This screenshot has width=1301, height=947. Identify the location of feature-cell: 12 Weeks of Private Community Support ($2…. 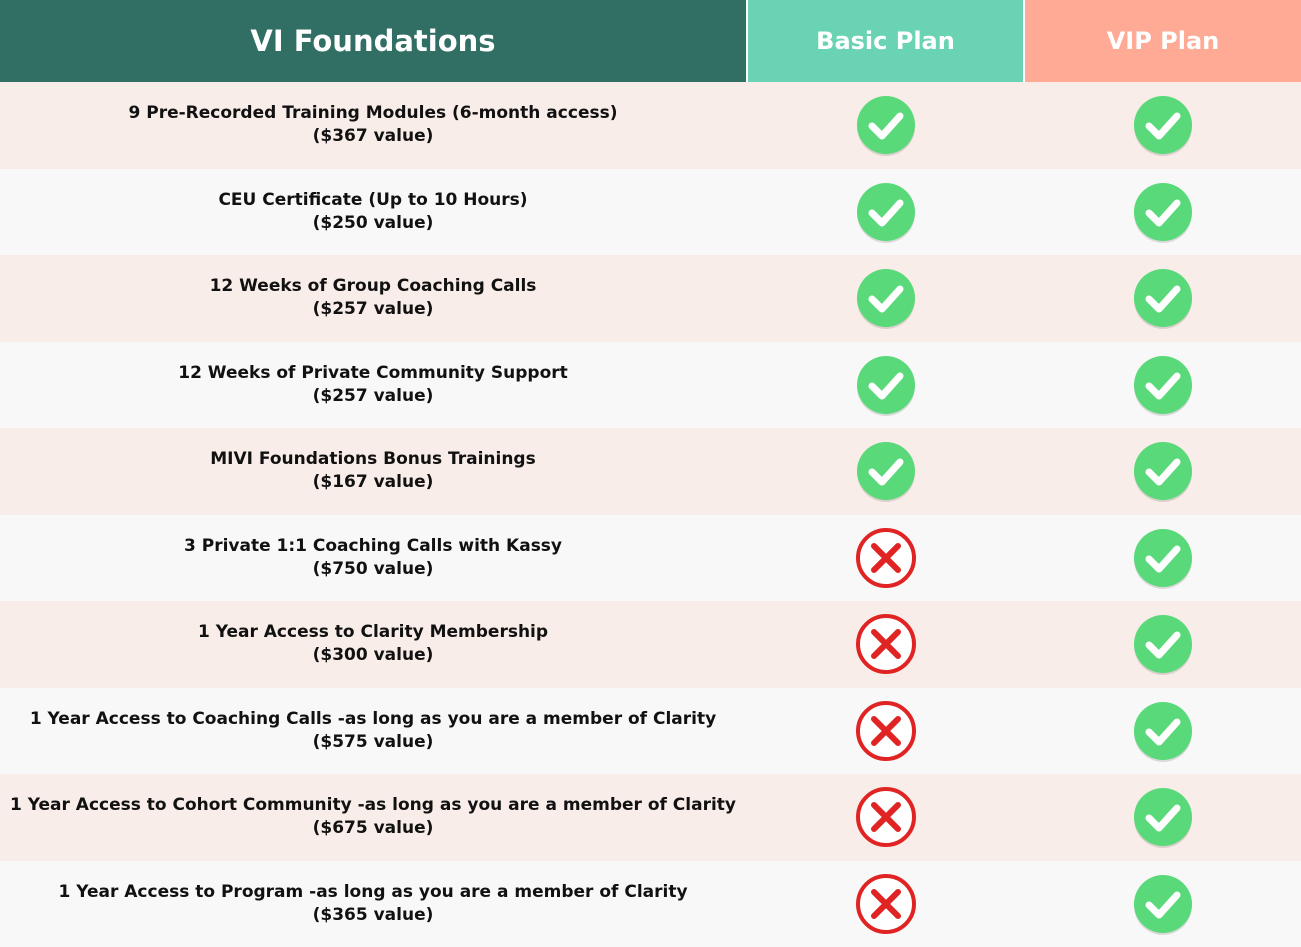
(373, 385).